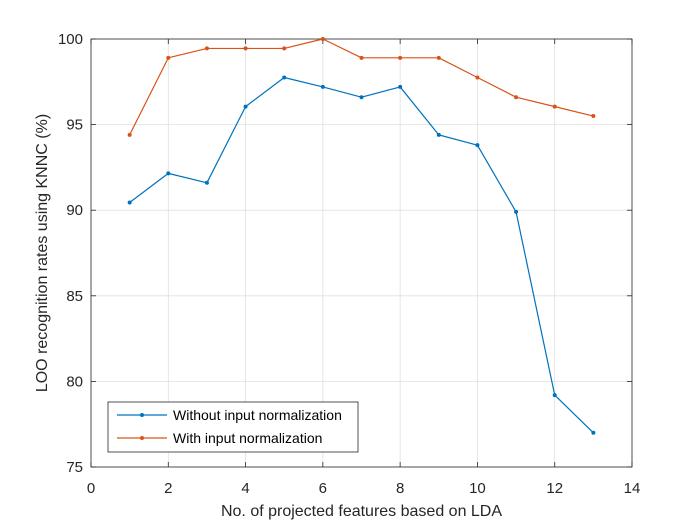 The height and width of the screenshot is (525, 700). What do you see at coordinates (74, 381) in the screenshot?
I see `y-tick-label: 80` at bounding box center [74, 381].